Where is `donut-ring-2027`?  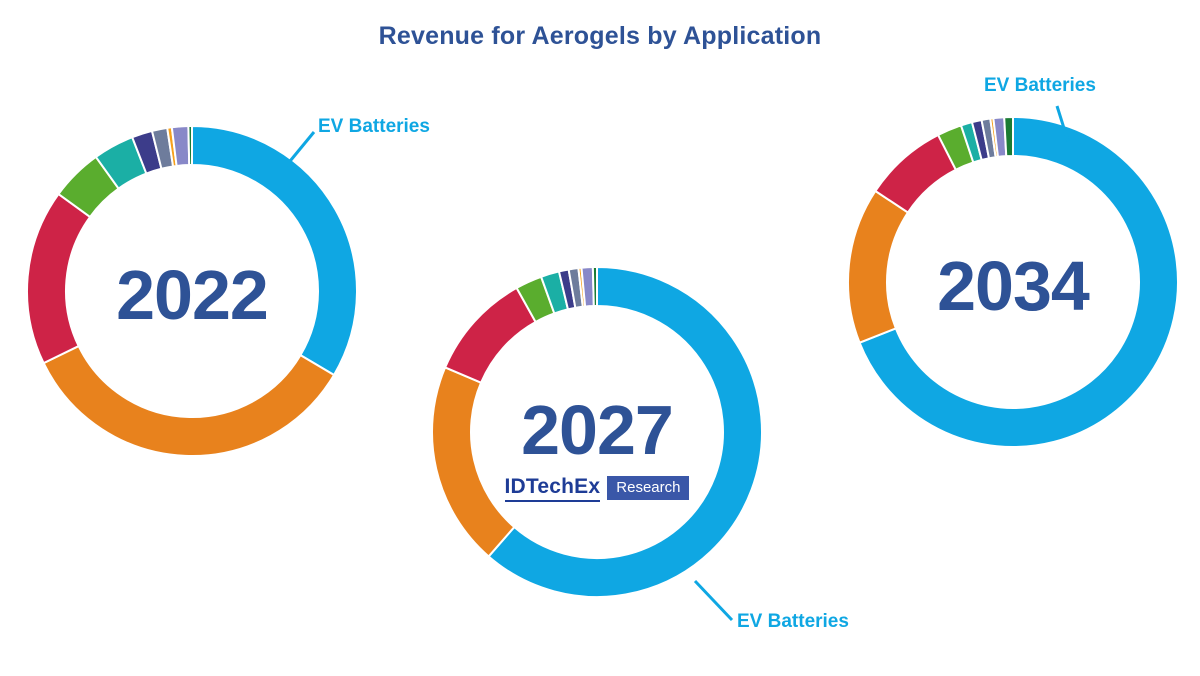
donut-ring-2027 is located at coordinates (597, 431).